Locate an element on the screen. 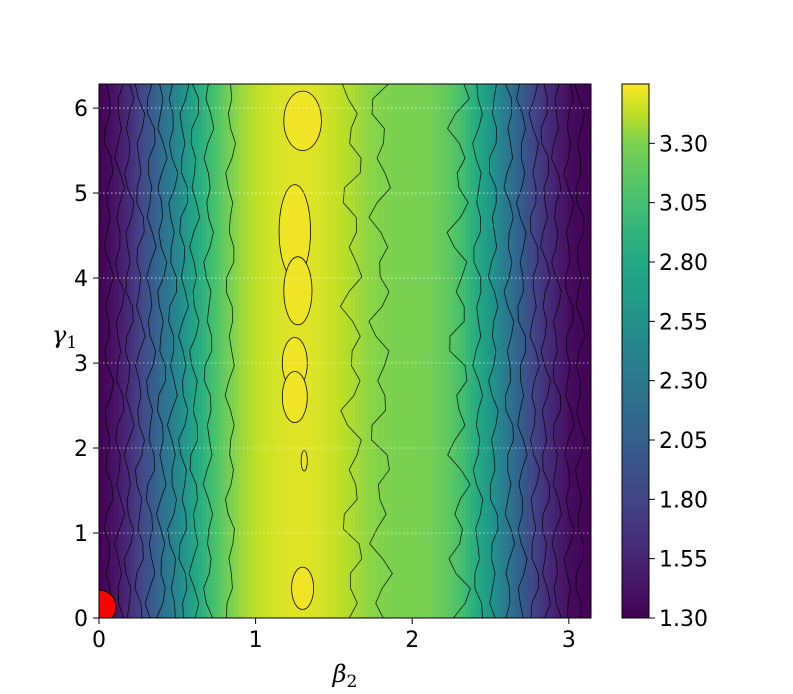 This screenshot has height=694, width=793. x-axis-label: β2 is located at coordinates (345, 676).